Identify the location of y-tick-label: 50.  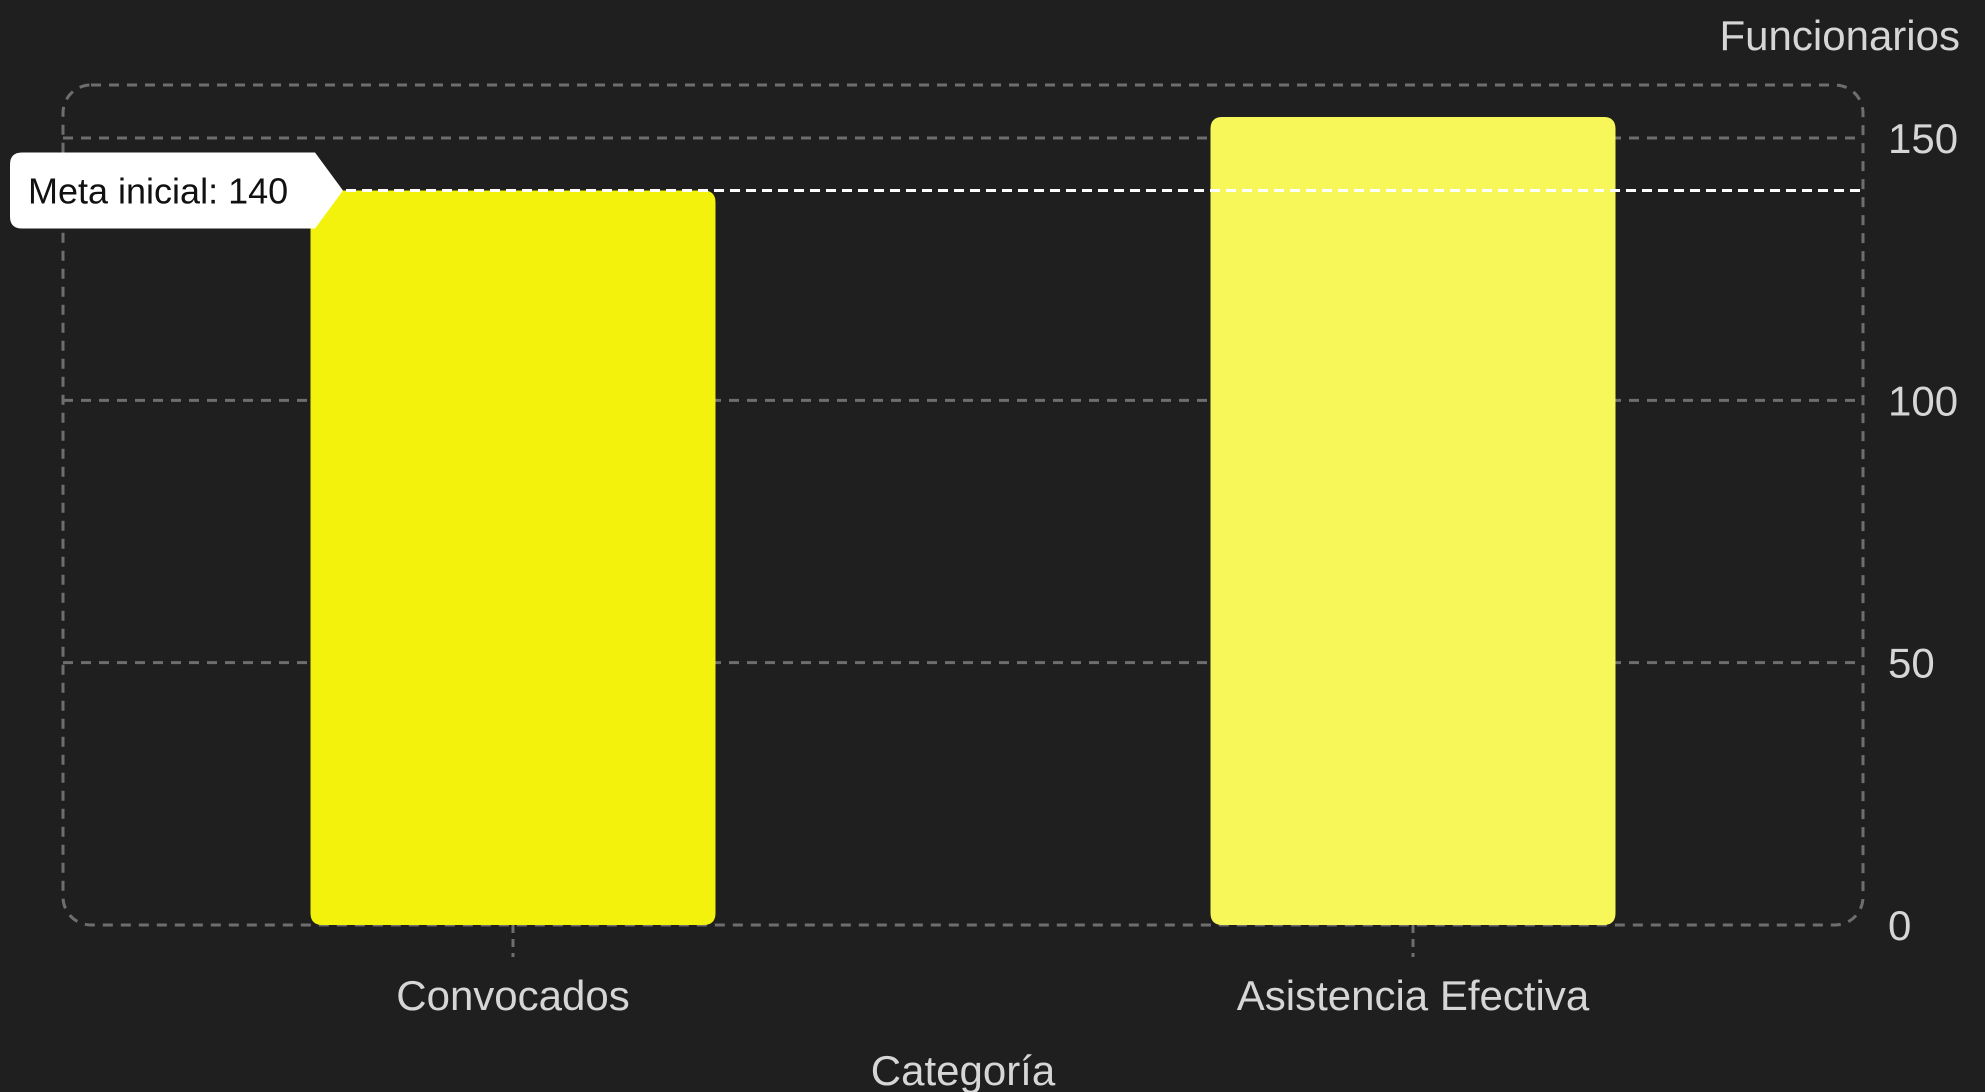
(1911, 663).